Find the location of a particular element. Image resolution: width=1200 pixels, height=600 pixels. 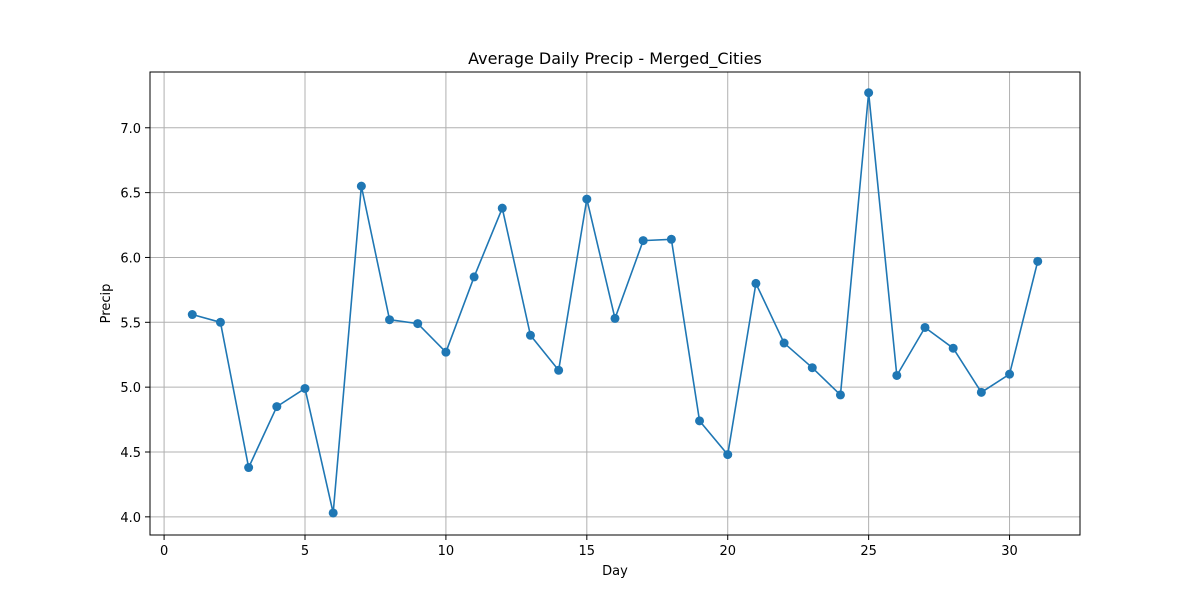

y-tick-label: 5.0 is located at coordinates (130, 388).